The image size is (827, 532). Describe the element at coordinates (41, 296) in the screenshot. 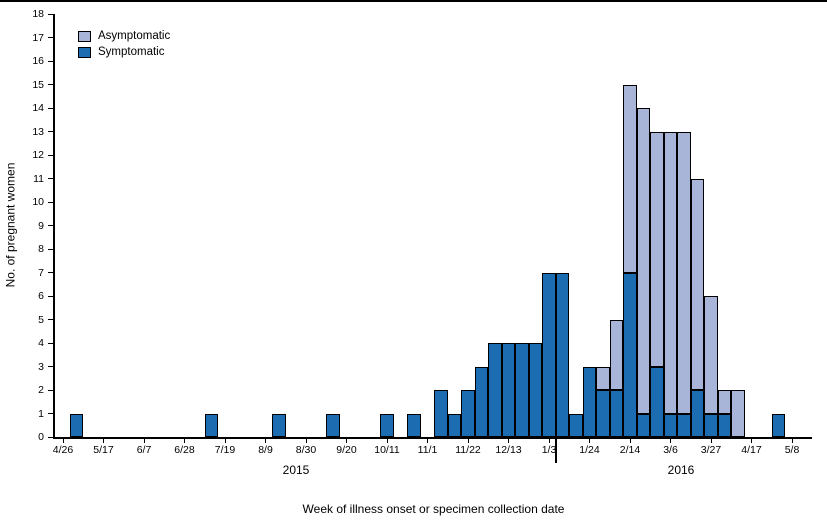

I see `y-tick-label: 6` at that location.